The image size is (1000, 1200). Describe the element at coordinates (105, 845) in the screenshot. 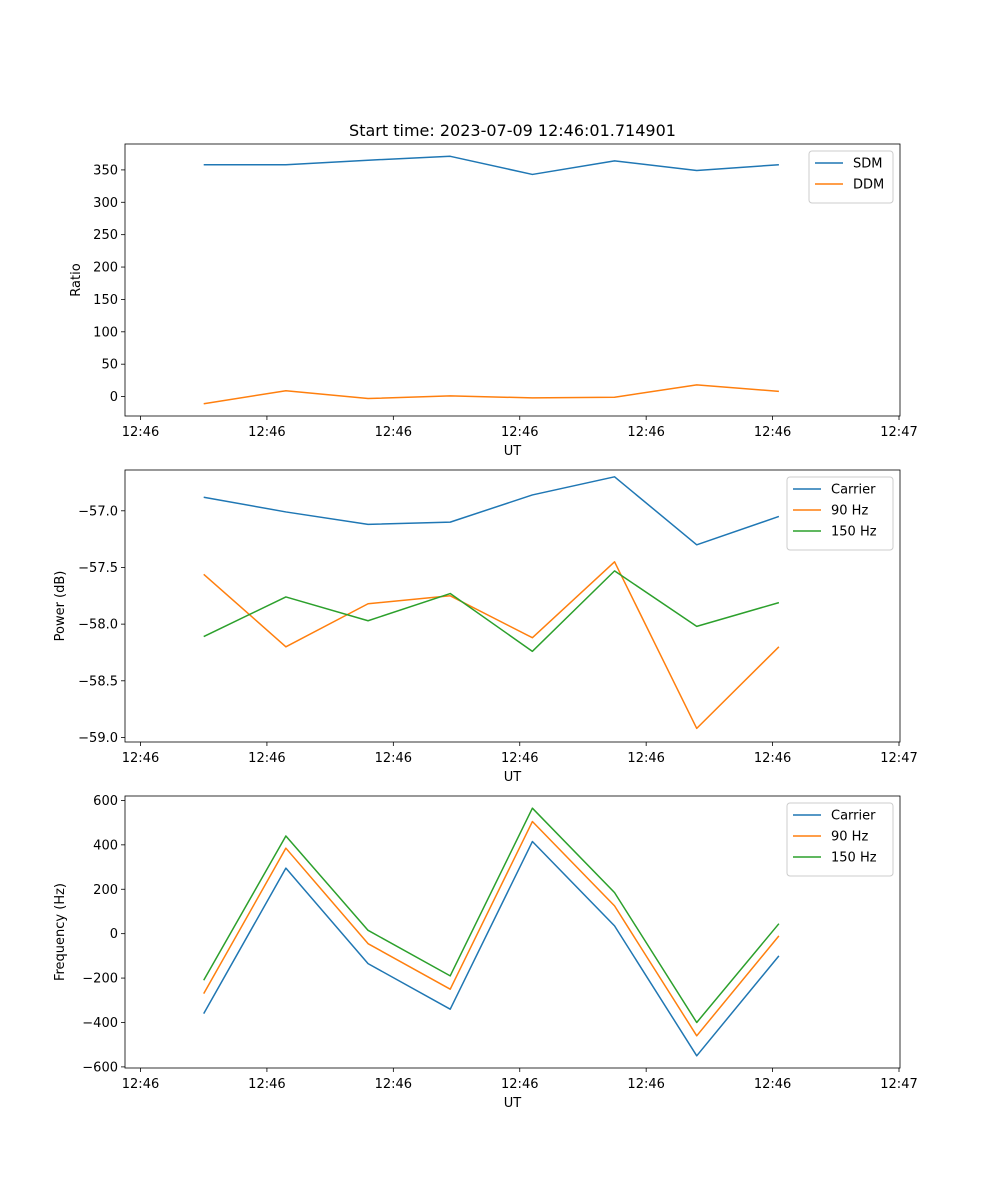

I see `y-tick-label: 400` at that location.